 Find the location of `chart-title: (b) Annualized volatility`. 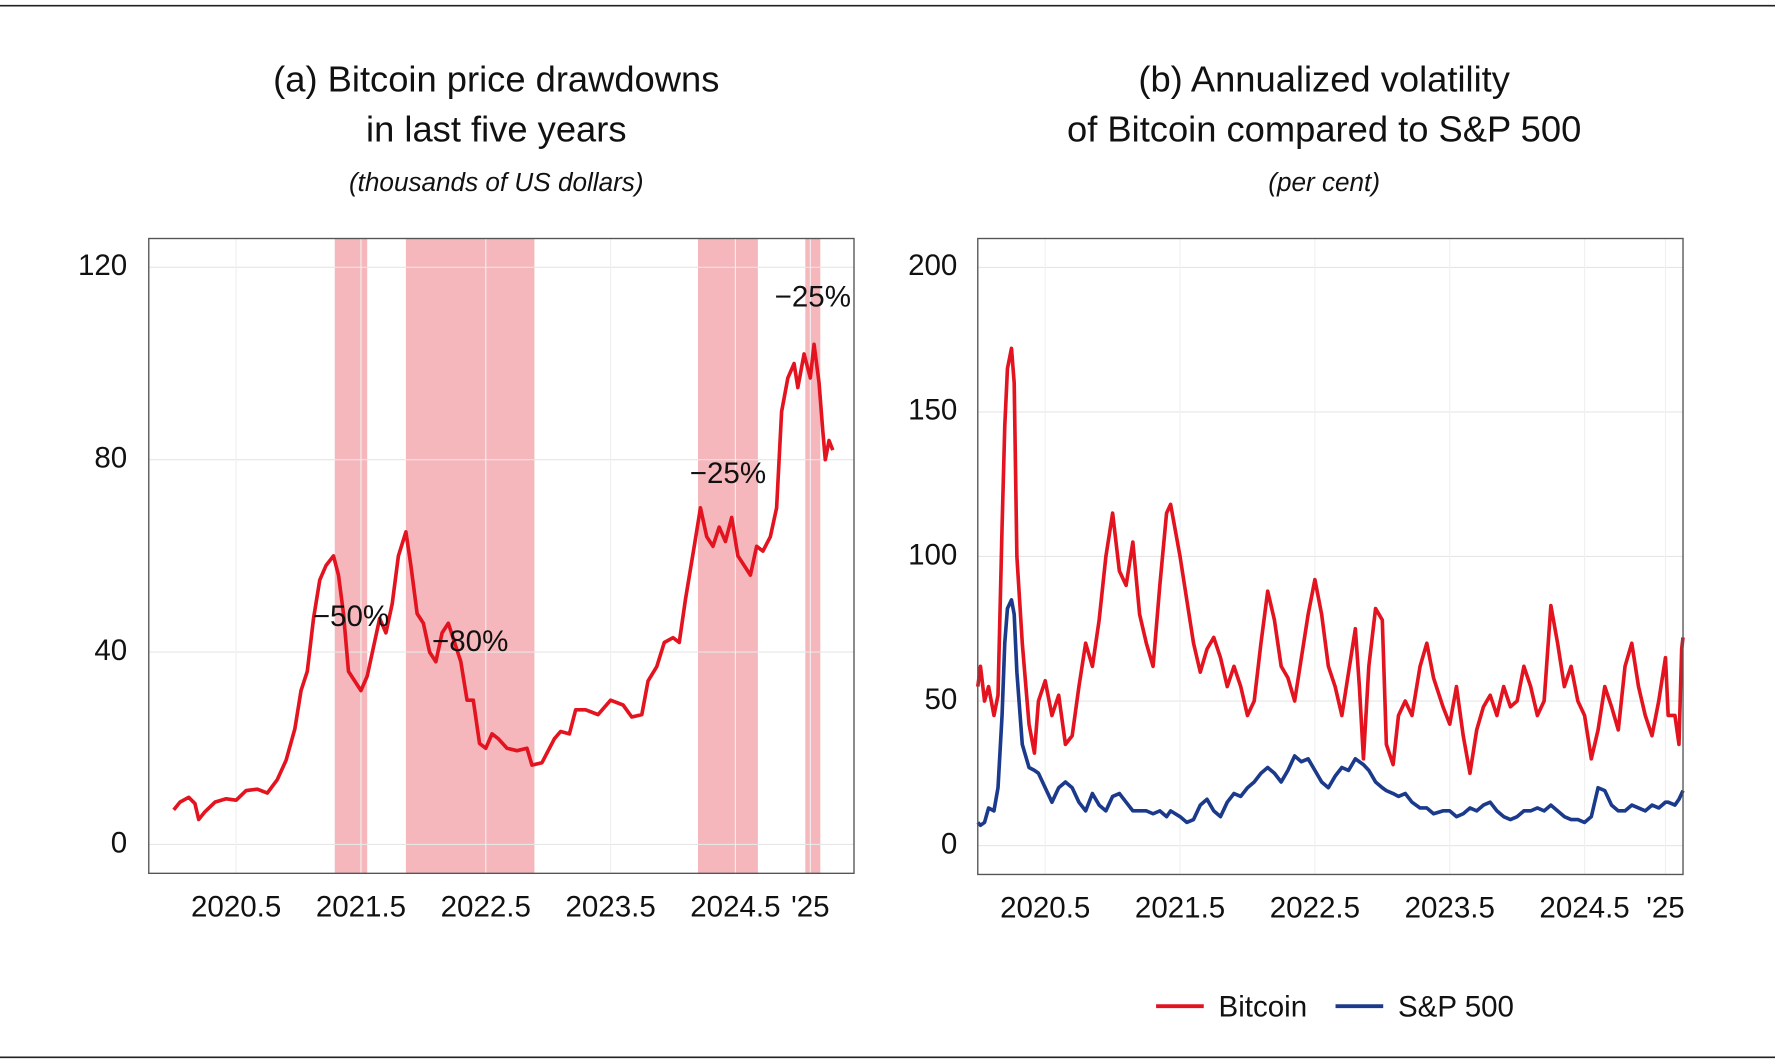

chart-title: (b) Annualized volatility is located at coordinates (1324, 78).